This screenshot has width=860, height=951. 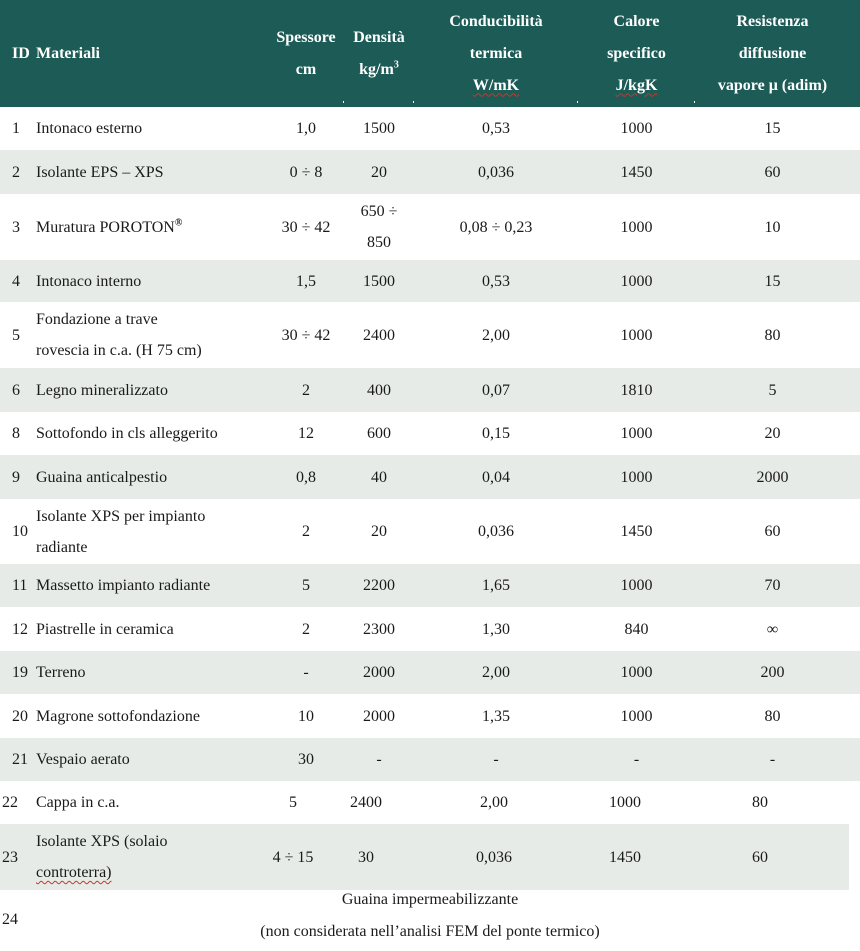 I want to click on table-row: 6 Legno mineralizzato 2 400 0,07 1810 5, so click(x=430, y=390).